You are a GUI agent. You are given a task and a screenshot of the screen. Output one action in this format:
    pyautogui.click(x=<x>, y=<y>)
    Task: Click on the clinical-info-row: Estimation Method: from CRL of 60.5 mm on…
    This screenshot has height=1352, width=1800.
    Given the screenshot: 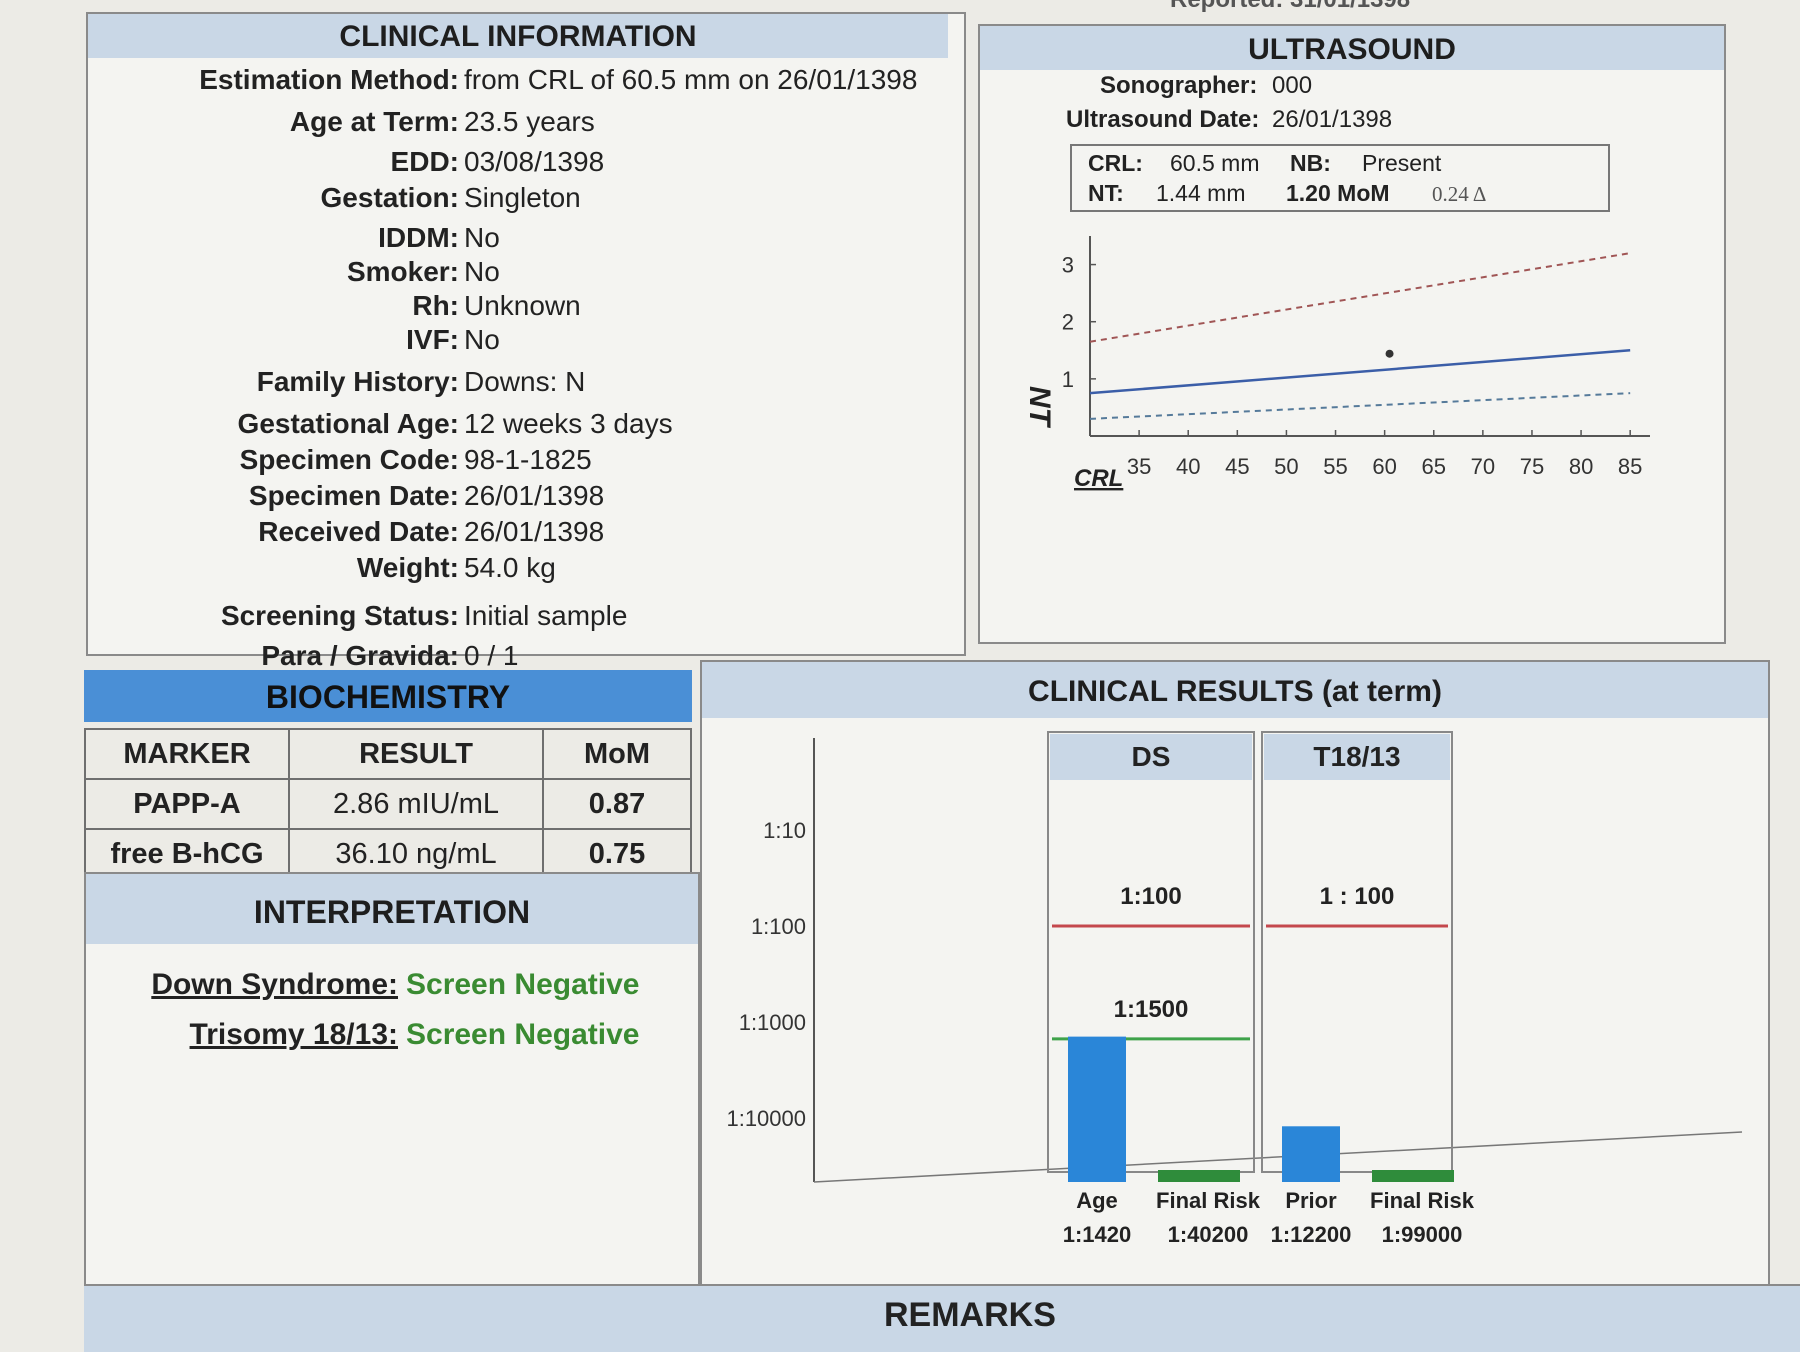 What is the action you would take?
    pyautogui.click(x=526, y=81)
    